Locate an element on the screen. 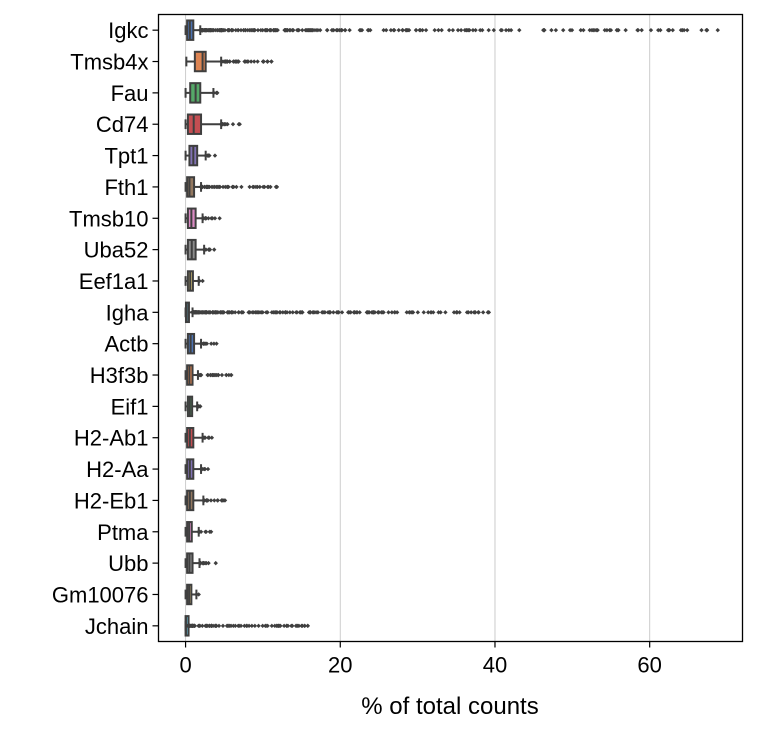  y-tick-label: Tpt1 is located at coordinates (126, 156).